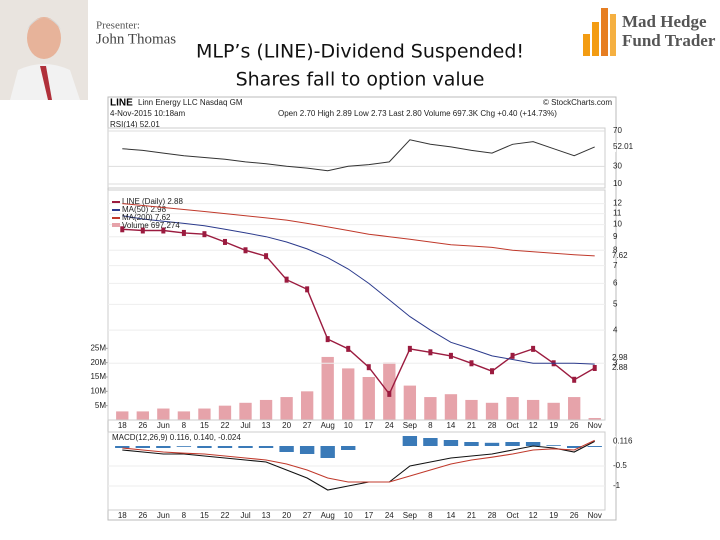  Describe the element at coordinates (615, 304) in the screenshot. I see `y-tick-label: 5` at that location.